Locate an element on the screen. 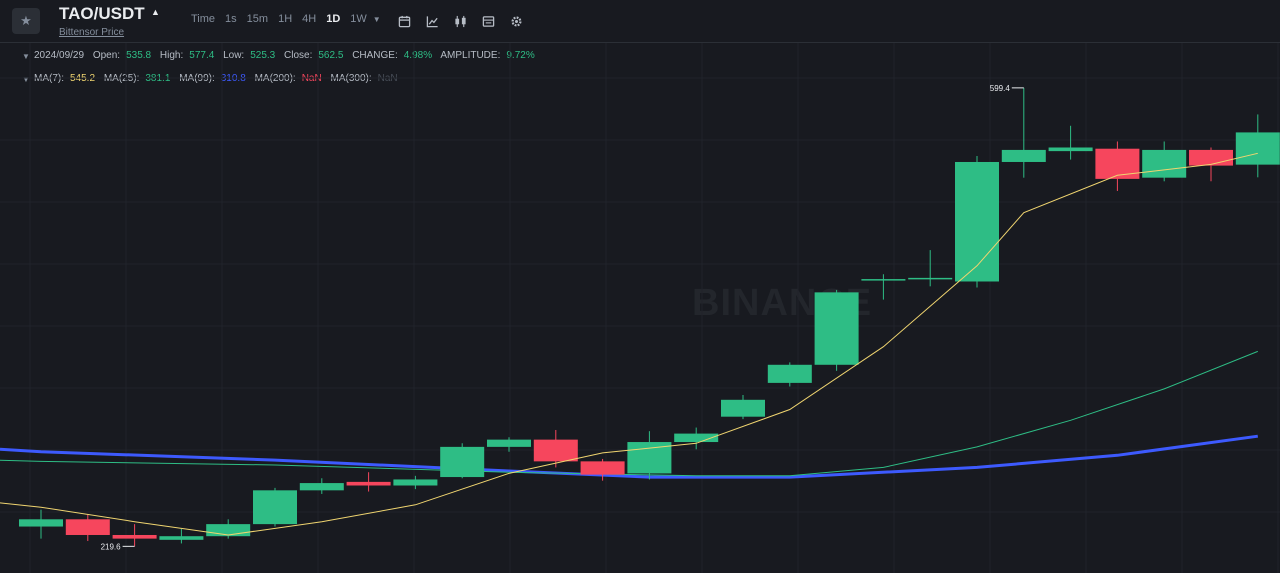  interval-time: Time is located at coordinates (203, 19).